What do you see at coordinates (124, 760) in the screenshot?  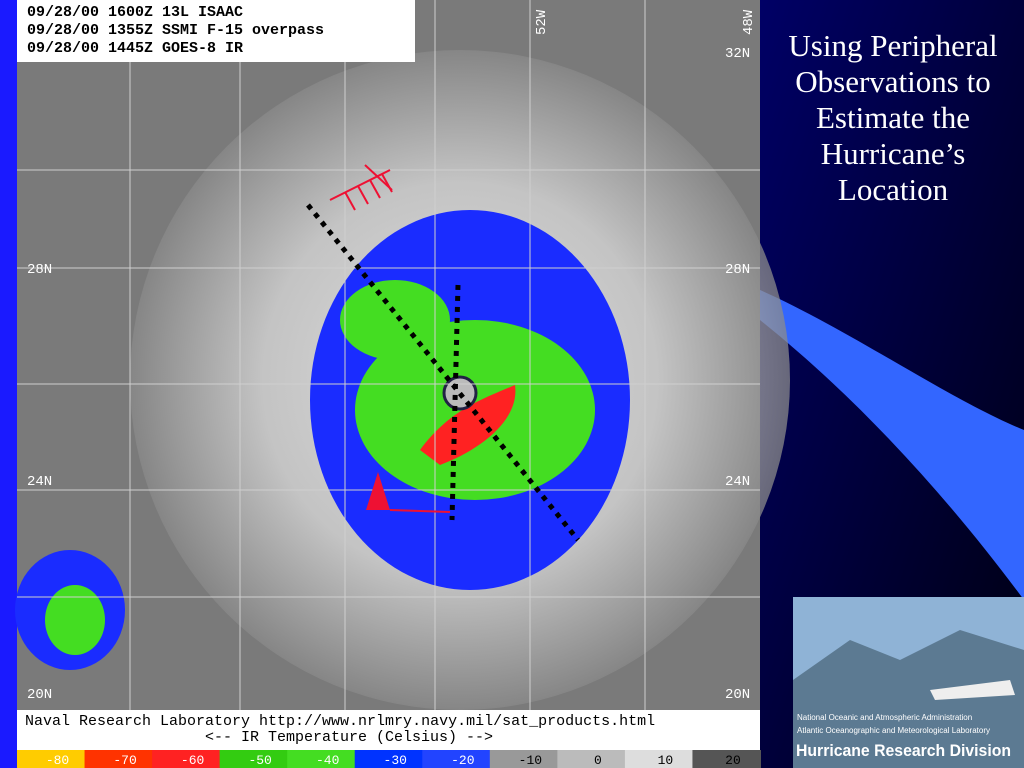 I see `scale-label: -70` at bounding box center [124, 760].